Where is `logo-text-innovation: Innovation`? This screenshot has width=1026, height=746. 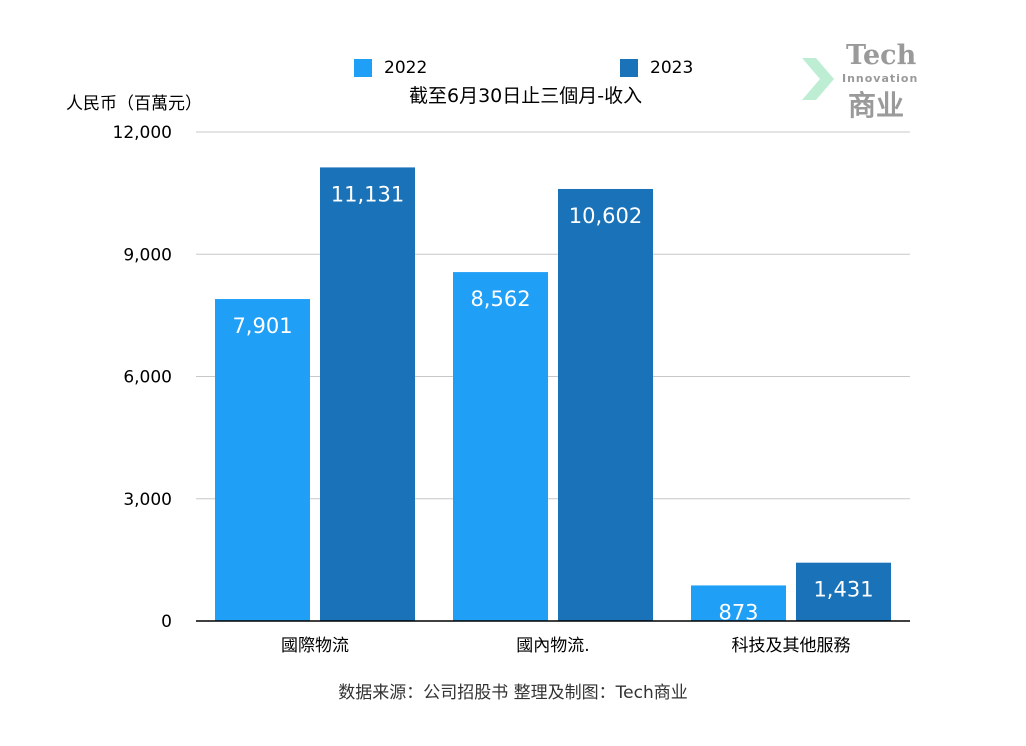
logo-text-innovation: Innovation is located at coordinates (880, 78).